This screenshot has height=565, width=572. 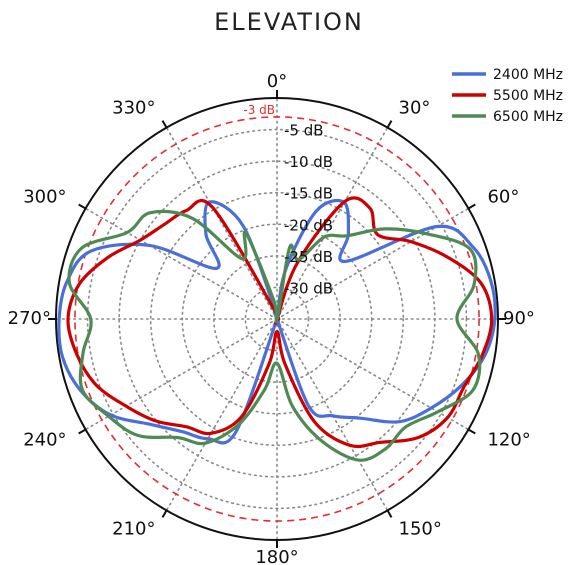 I want to click on radial-tick-label: -5 dB, so click(x=304, y=131).